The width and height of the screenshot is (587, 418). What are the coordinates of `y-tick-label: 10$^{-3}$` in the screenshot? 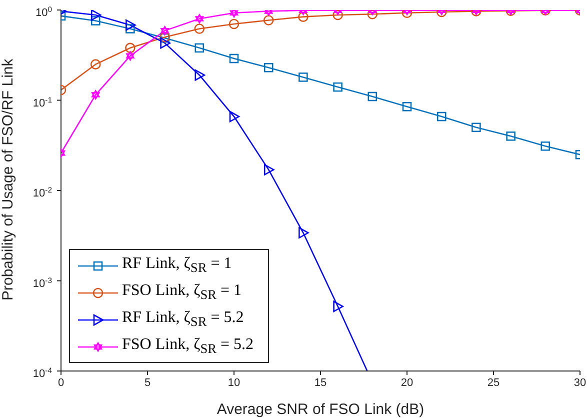 It's located at (42, 282).